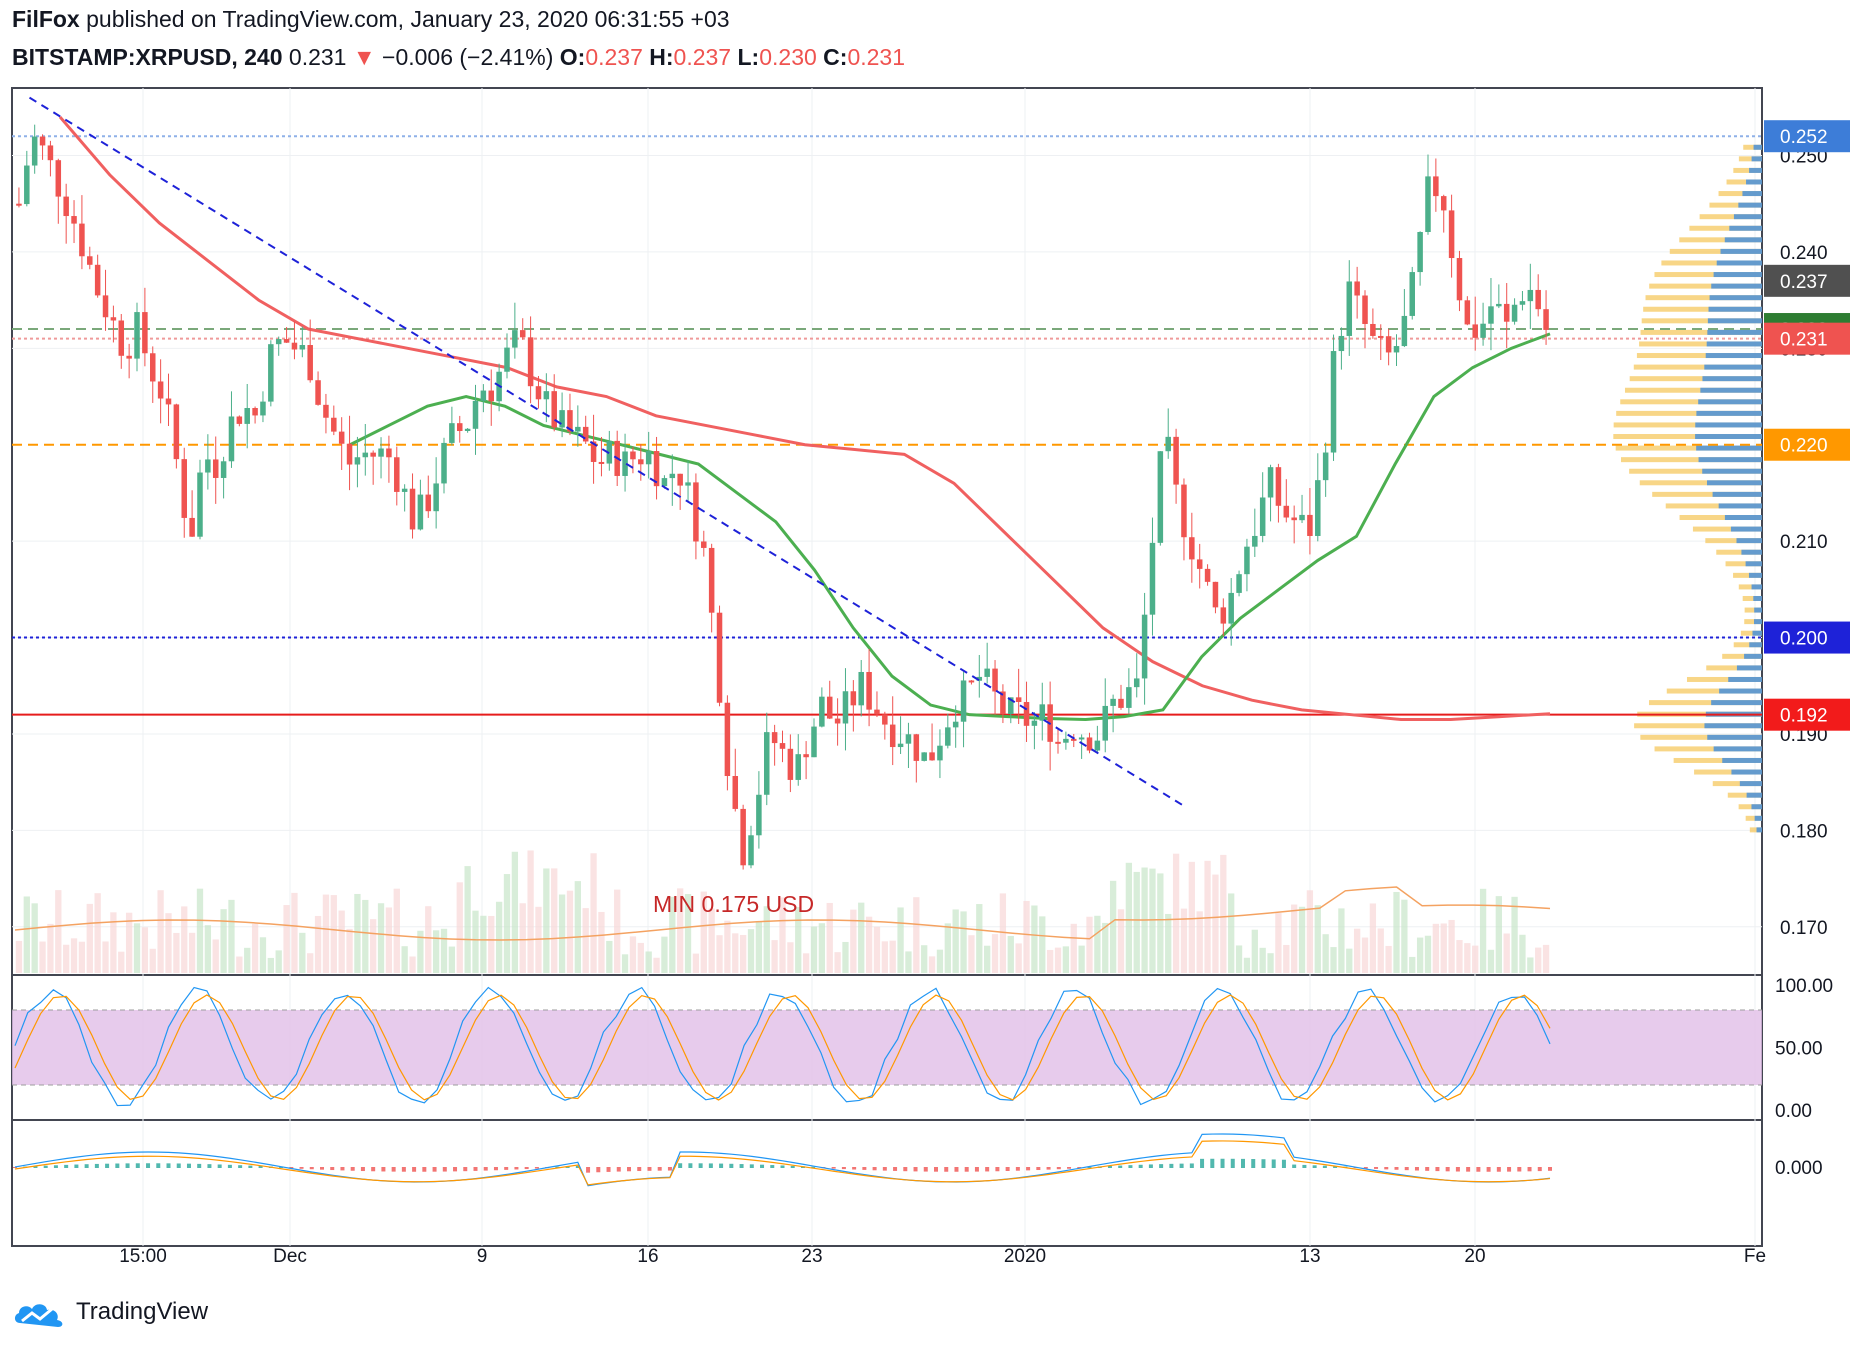 The width and height of the screenshot is (1876, 1350). What do you see at coordinates (110, 1312) in the screenshot?
I see `tradingview-footer: TradingView` at bounding box center [110, 1312].